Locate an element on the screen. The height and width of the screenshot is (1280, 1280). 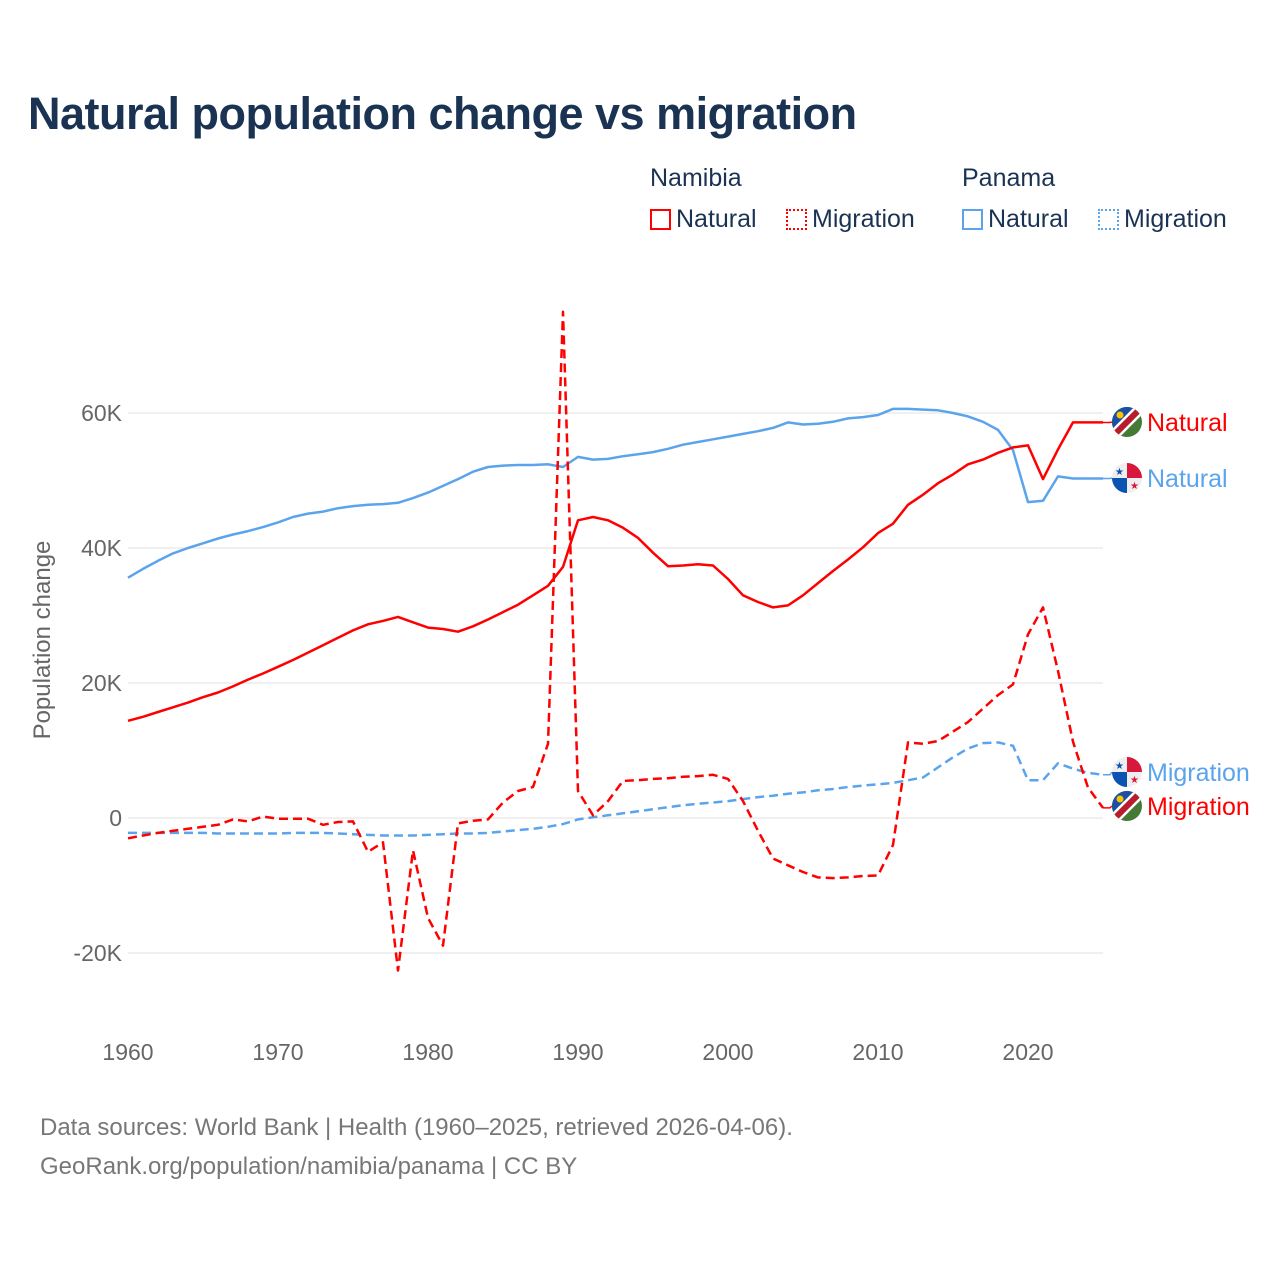
y-axis-label: Population change is located at coordinates (42, 640).